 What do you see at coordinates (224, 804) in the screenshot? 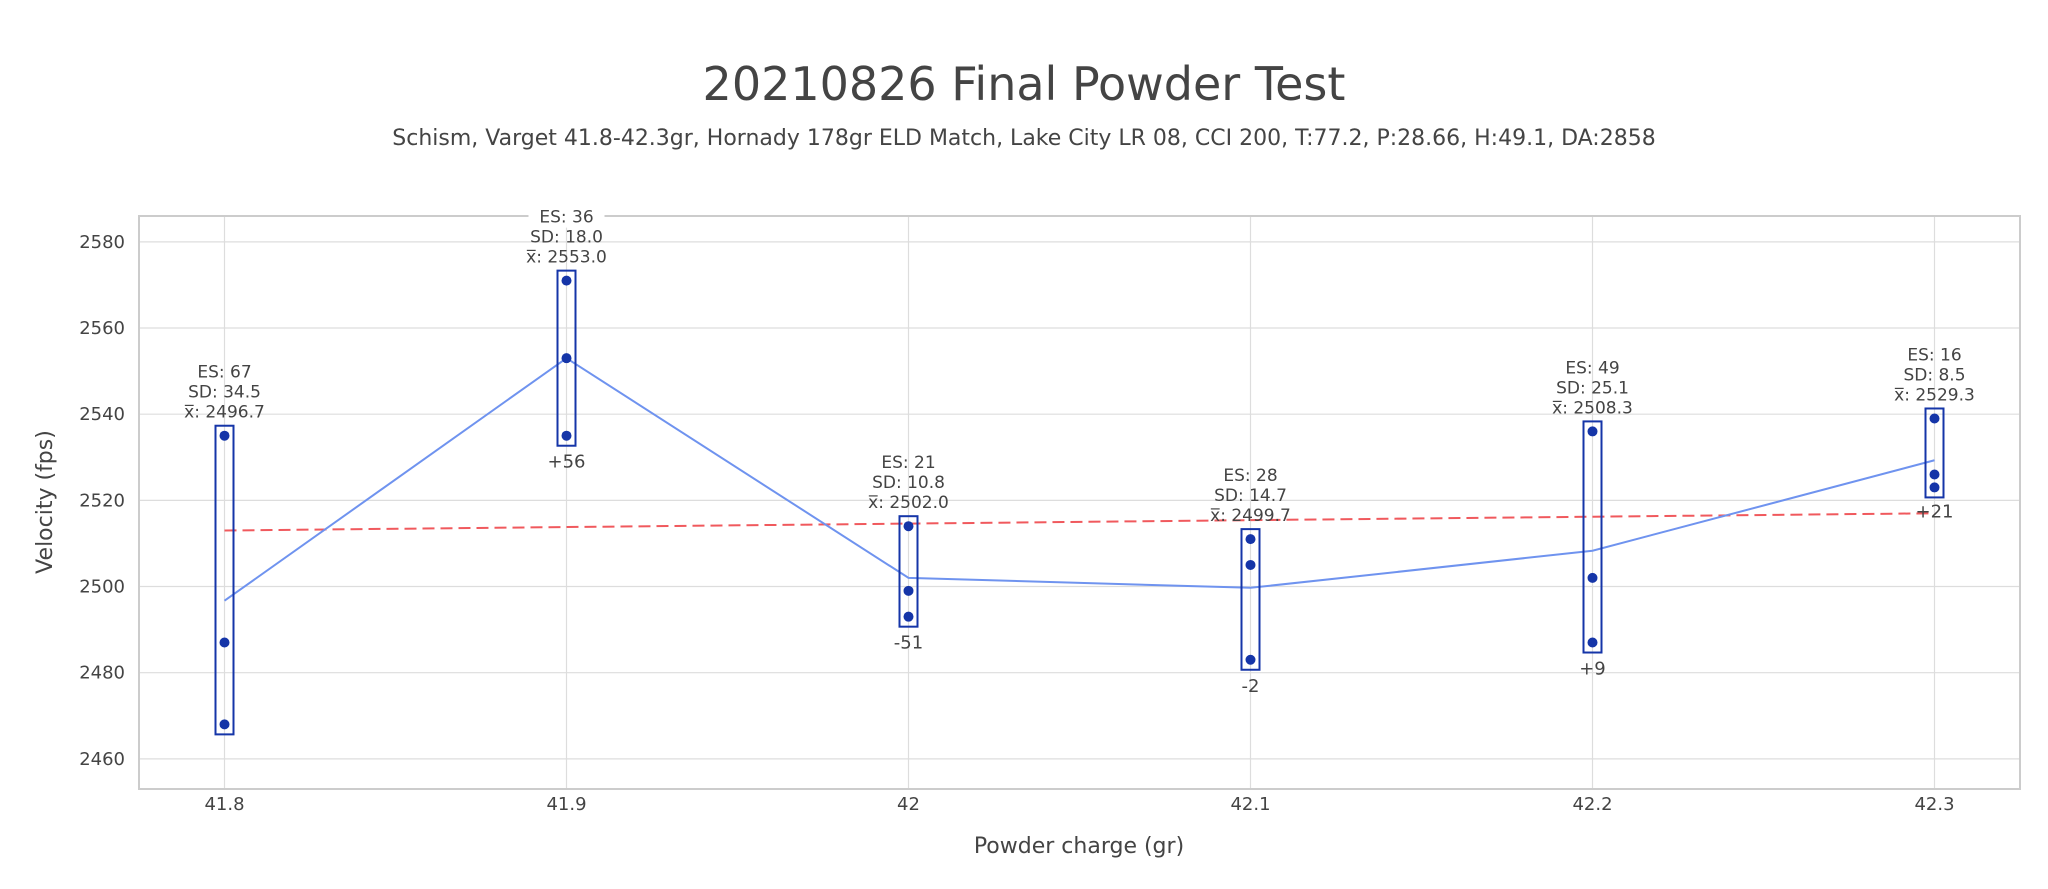
I see `x-tick-label: 41.8` at bounding box center [224, 804].